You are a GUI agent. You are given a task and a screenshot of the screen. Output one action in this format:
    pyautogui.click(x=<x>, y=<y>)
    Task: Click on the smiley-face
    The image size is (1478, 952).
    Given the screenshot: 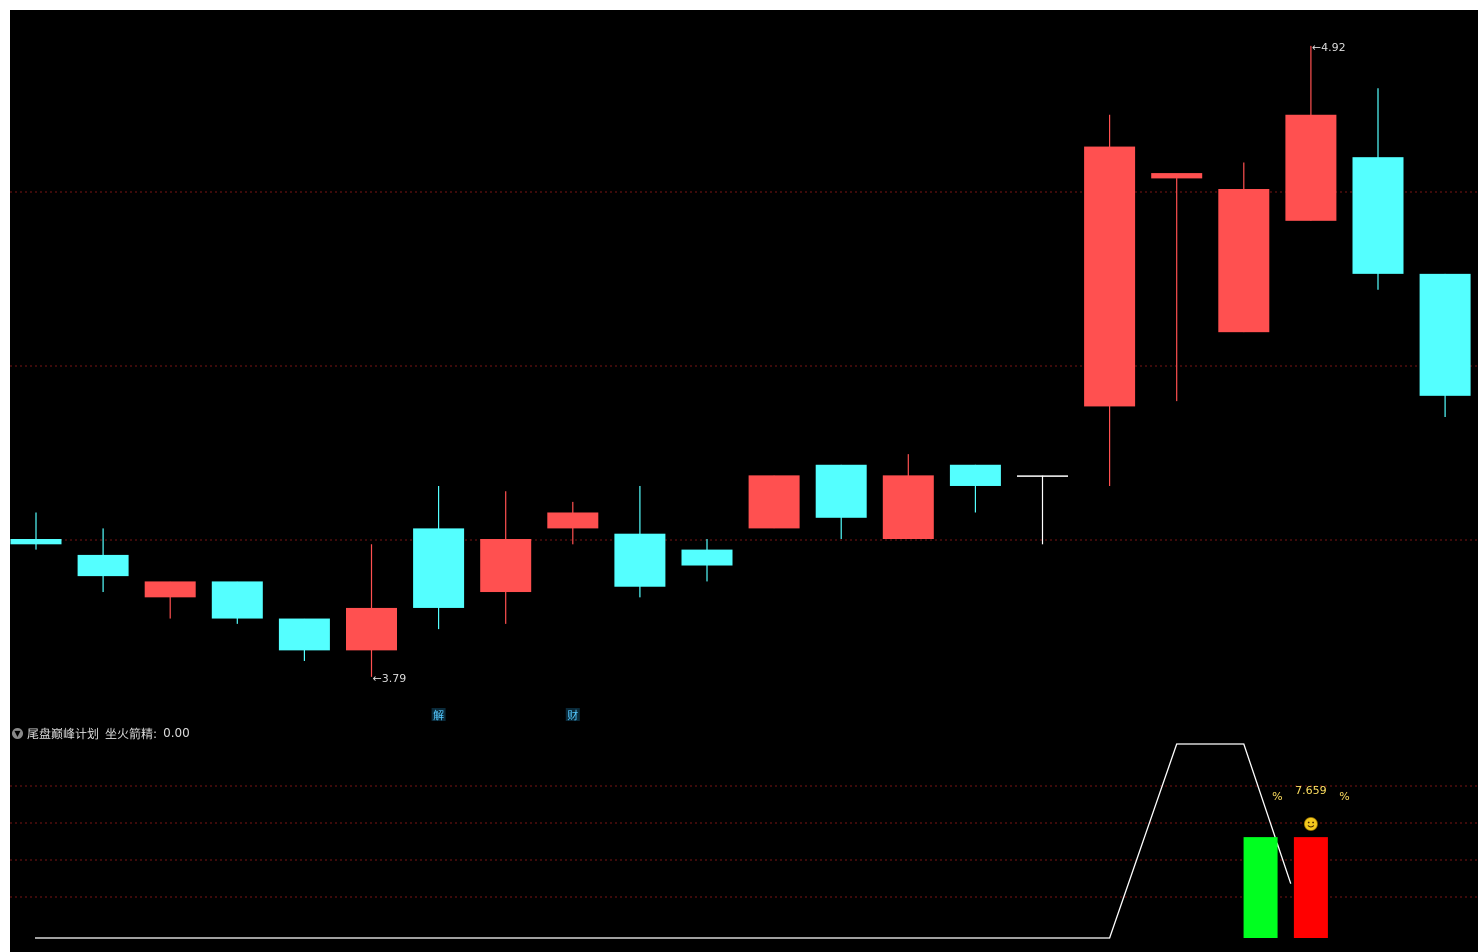 What is the action you would take?
    pyautogui.click(x=1311, y=824)
    